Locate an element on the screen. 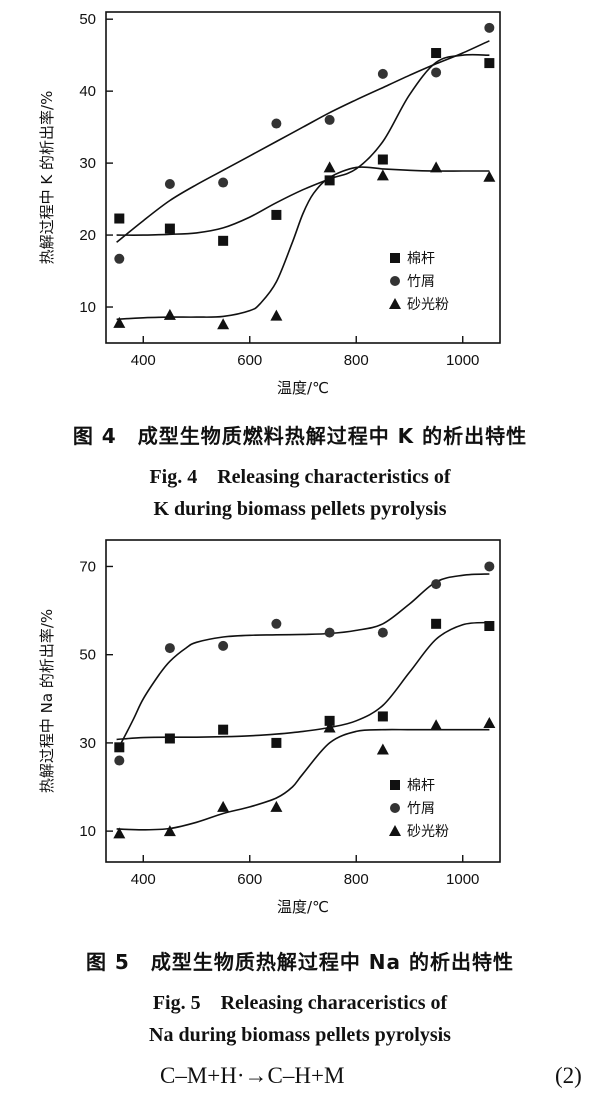  equation: C–M+H·→C–H+M is located at coordinates (252, 1075).